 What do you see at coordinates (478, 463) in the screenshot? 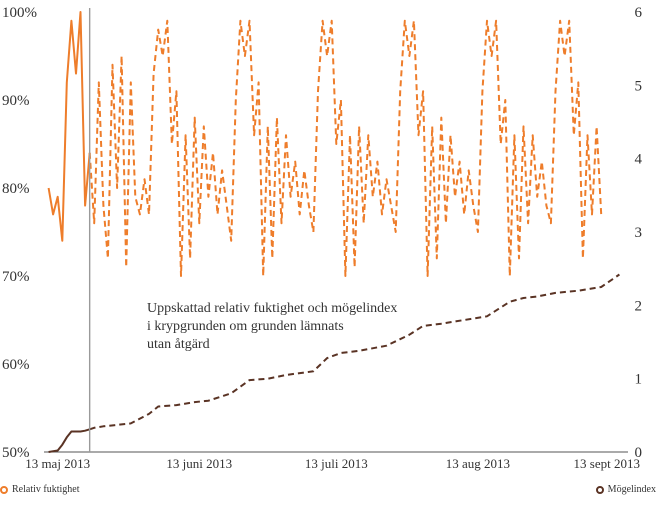
I see `x-tick-label: 13 aug 2013` at bounding box center [478, 463].